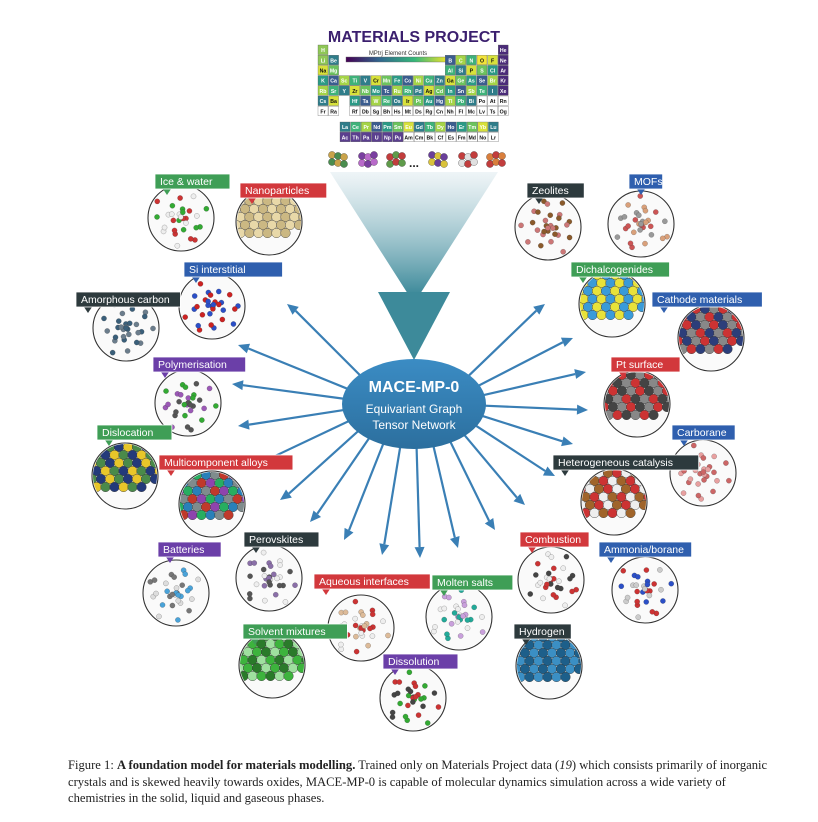  I want to click on perov-label: Perovskites, so click(281, 542).